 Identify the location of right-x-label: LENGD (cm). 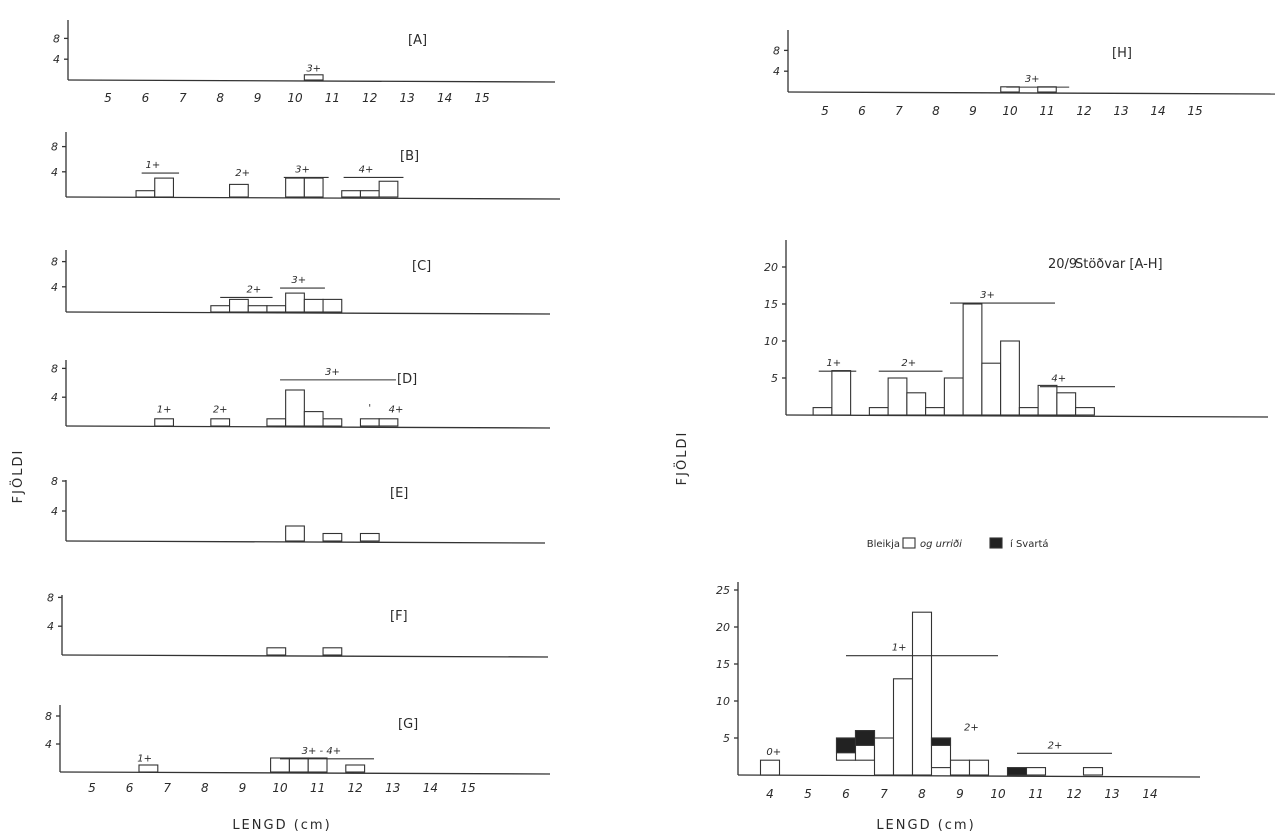
(925, 825).